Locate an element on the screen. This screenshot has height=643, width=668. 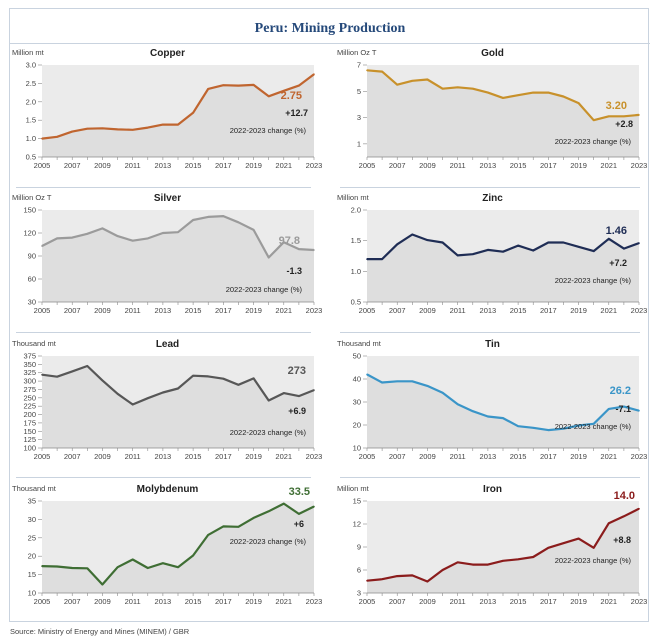
molybdenum-point-2020 is located at coordinates (268, 511).